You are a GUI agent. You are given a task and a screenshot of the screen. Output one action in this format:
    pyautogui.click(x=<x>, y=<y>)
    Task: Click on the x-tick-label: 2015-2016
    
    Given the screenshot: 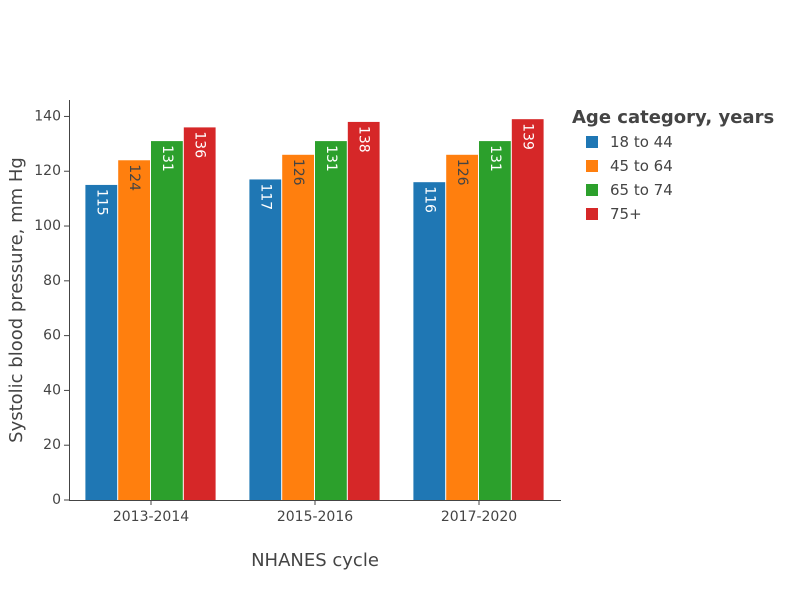 What is the action you would take?
    pyautogui.click(x=315, y=517)
    